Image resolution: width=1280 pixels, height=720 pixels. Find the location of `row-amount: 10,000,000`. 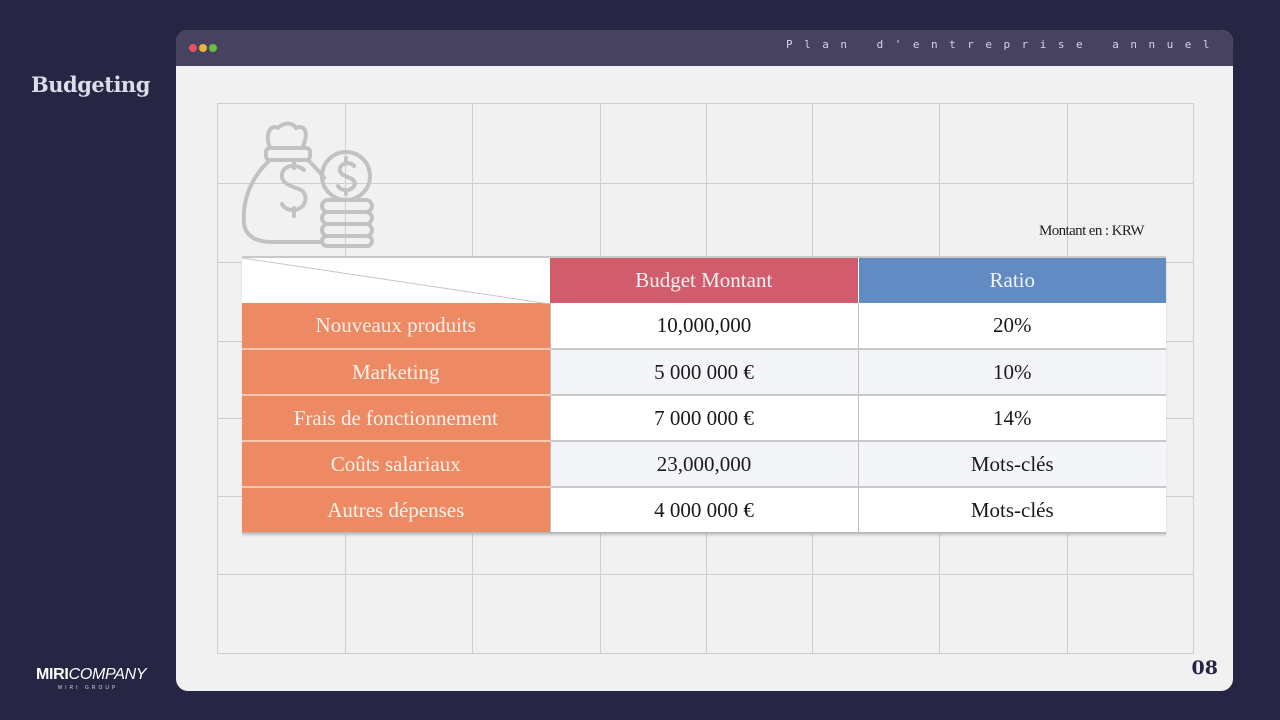

row-amount: 10,000,000 is located at coordinates (703, 326).